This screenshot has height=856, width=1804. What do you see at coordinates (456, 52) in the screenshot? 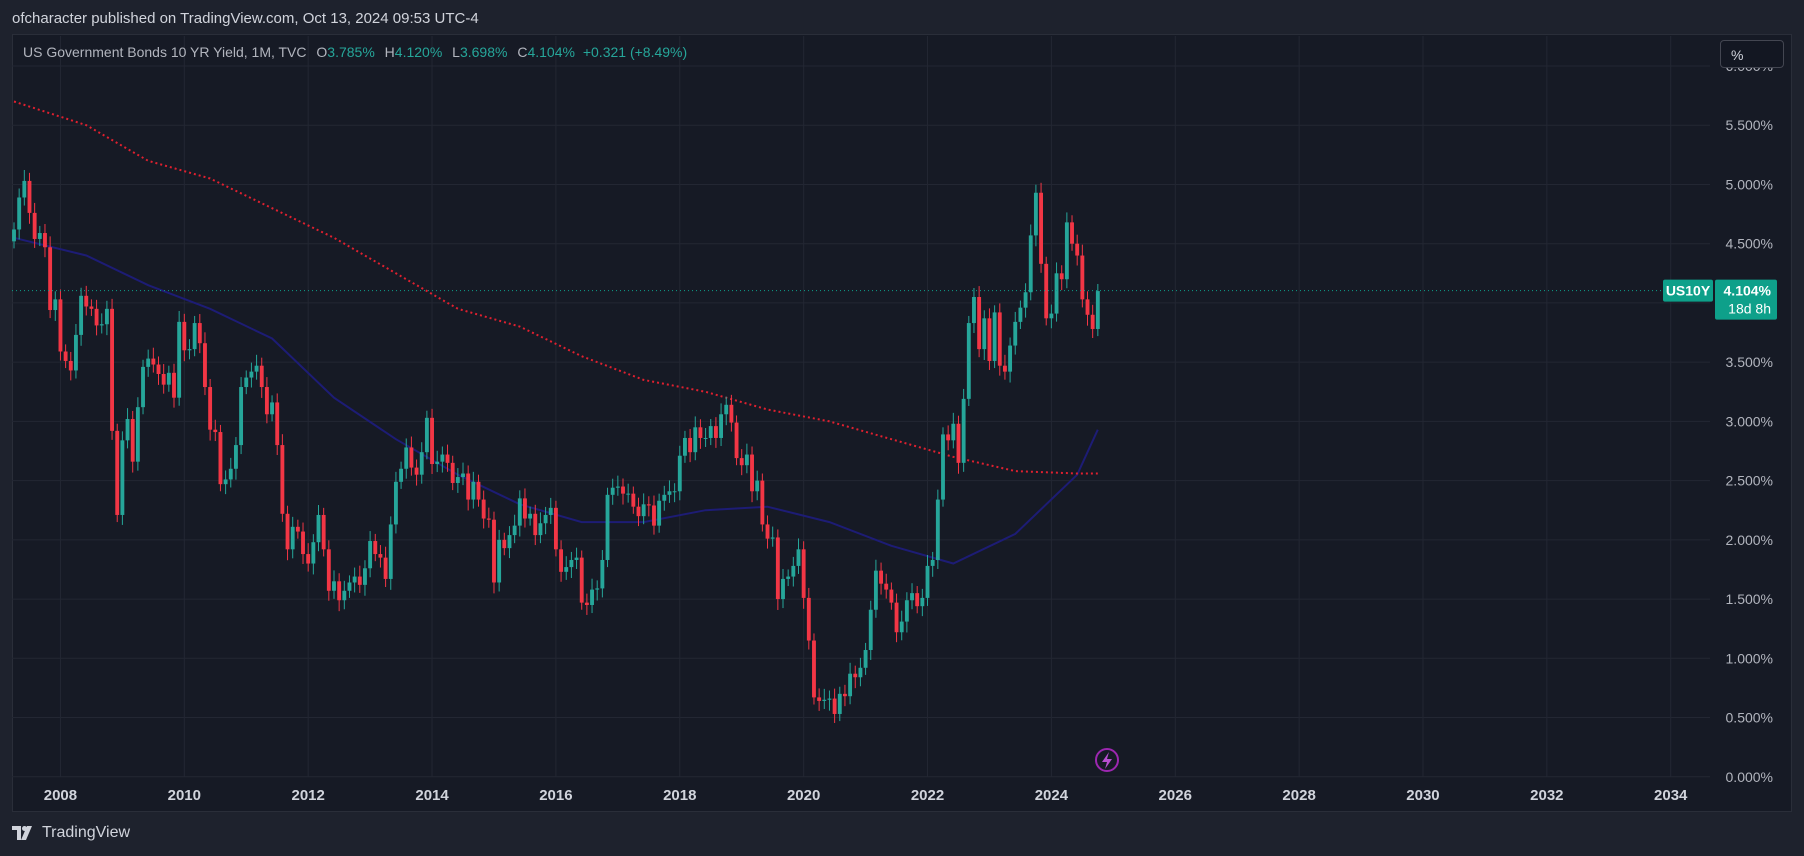
I see `low-label: L` at bounding box center [456, 52].